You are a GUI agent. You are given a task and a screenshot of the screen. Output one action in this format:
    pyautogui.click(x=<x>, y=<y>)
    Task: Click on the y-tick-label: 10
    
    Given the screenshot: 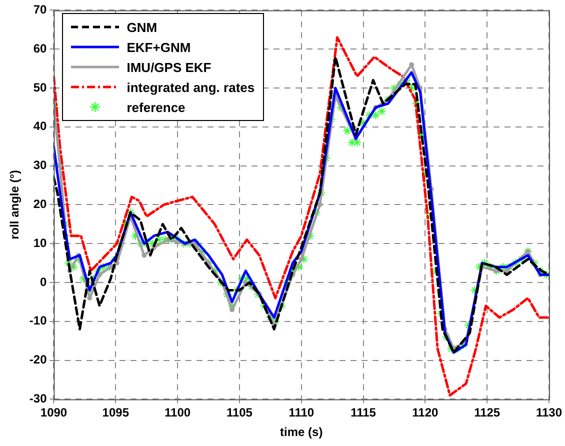 What is the action you would take?
    pyautogui.click(x=40, y=243)
    